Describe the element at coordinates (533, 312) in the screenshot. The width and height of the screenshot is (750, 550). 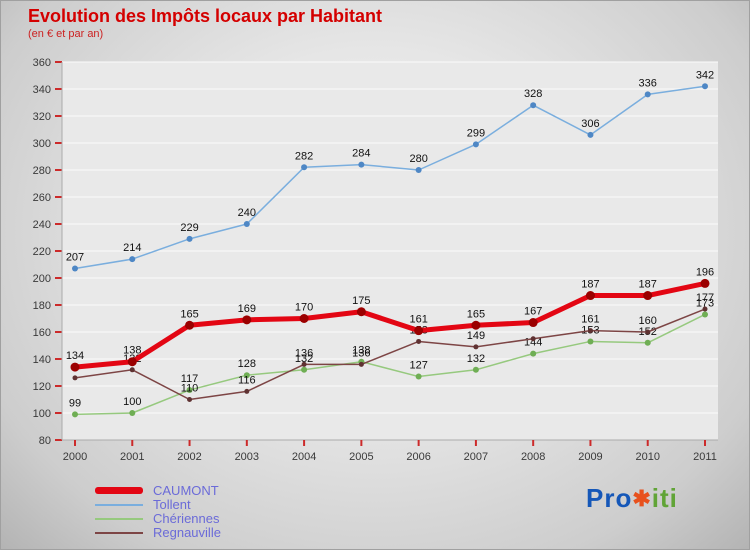
I see `data-label-caumont: 167` at that location.